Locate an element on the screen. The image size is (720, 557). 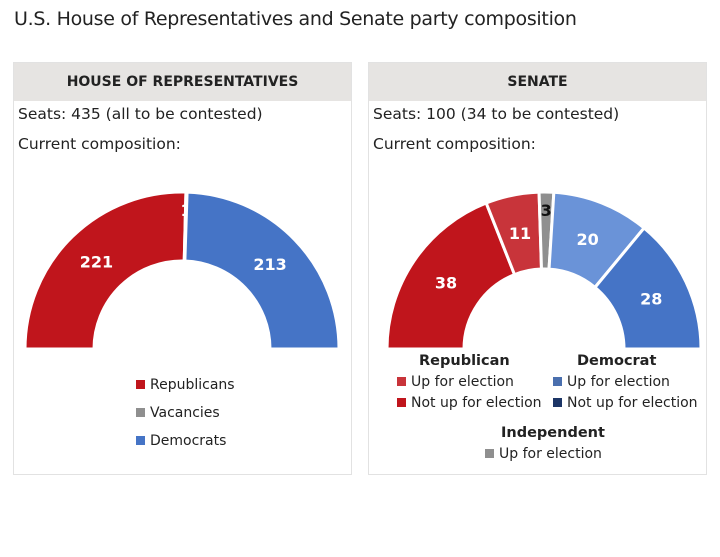
house-donut: 2211213 is located at coordinates (182, 270).